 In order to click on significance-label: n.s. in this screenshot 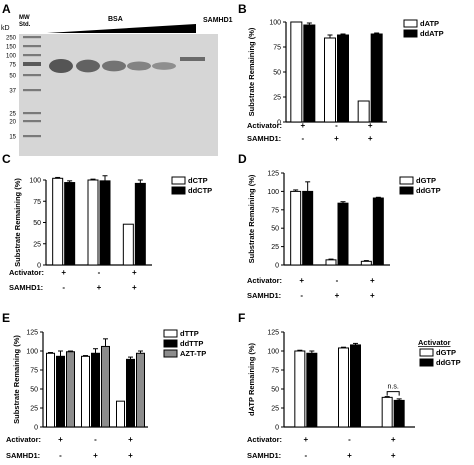, I will do `click(393, 387)`.